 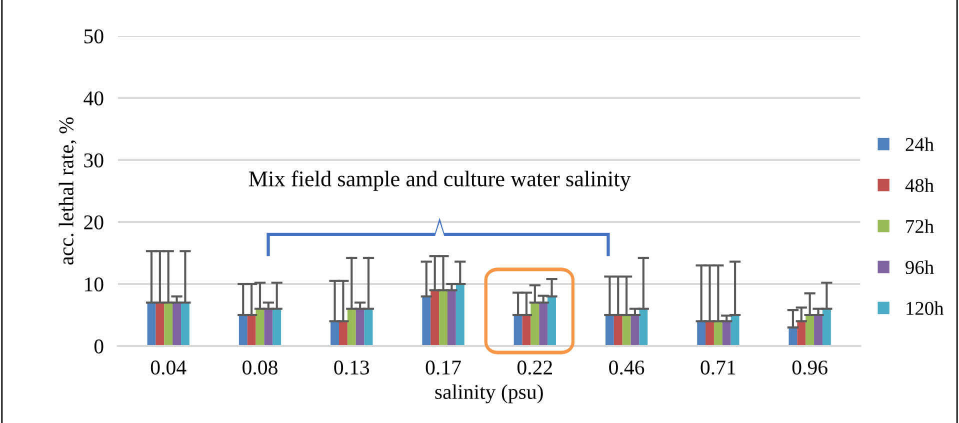 I want to click on x-tick-label: 0.46, so click(x=626, y=367).